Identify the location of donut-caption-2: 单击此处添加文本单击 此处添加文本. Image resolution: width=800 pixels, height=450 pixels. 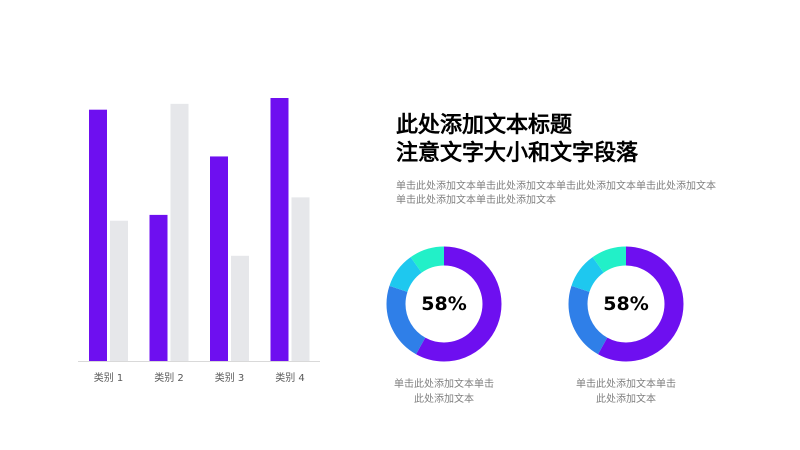
(626, 392).